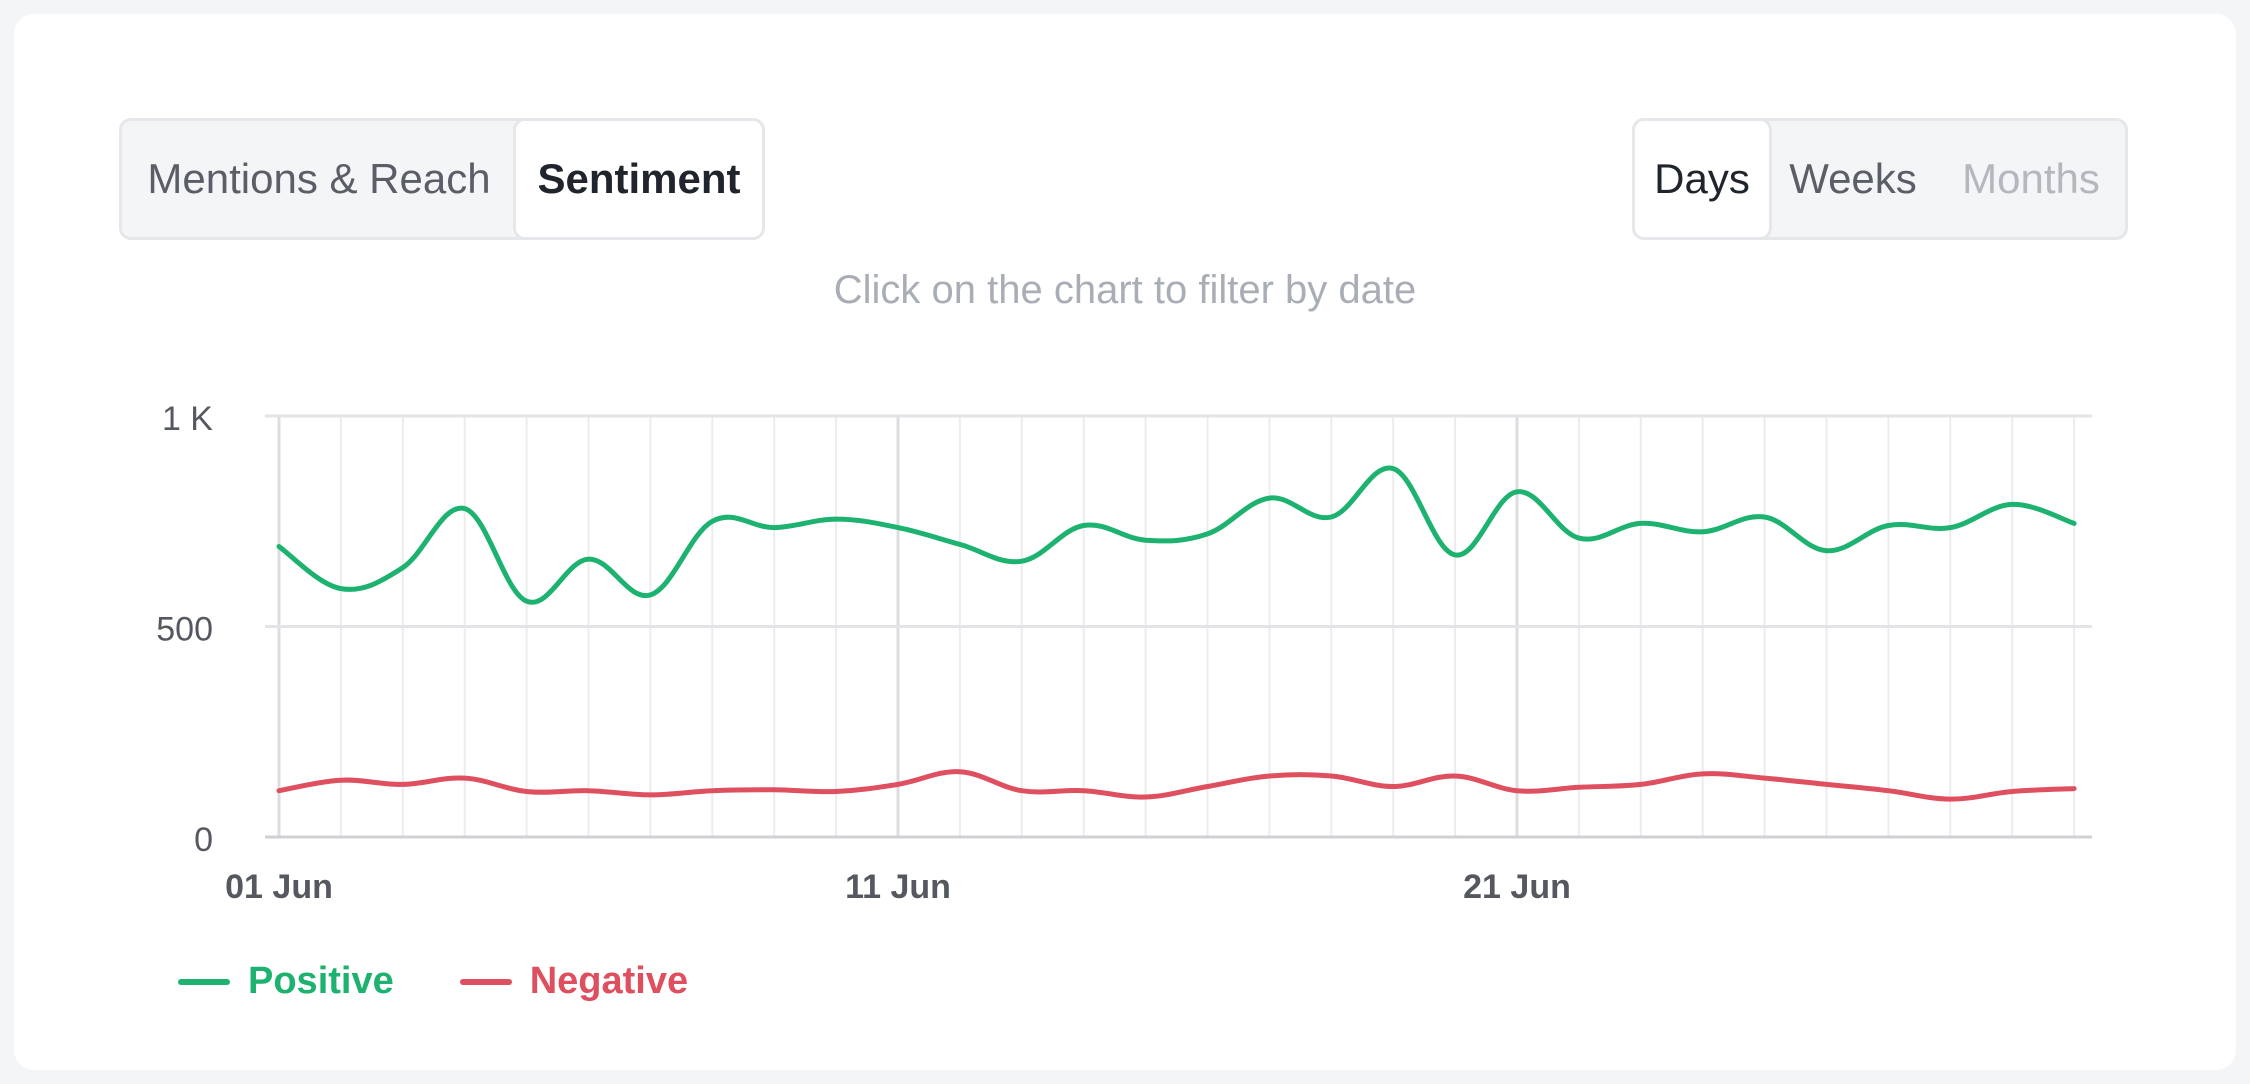  What do you see at coordinates (1176, 785) in the screenshot?
I see `series-line-negative` at bounding box center [1176, 785].